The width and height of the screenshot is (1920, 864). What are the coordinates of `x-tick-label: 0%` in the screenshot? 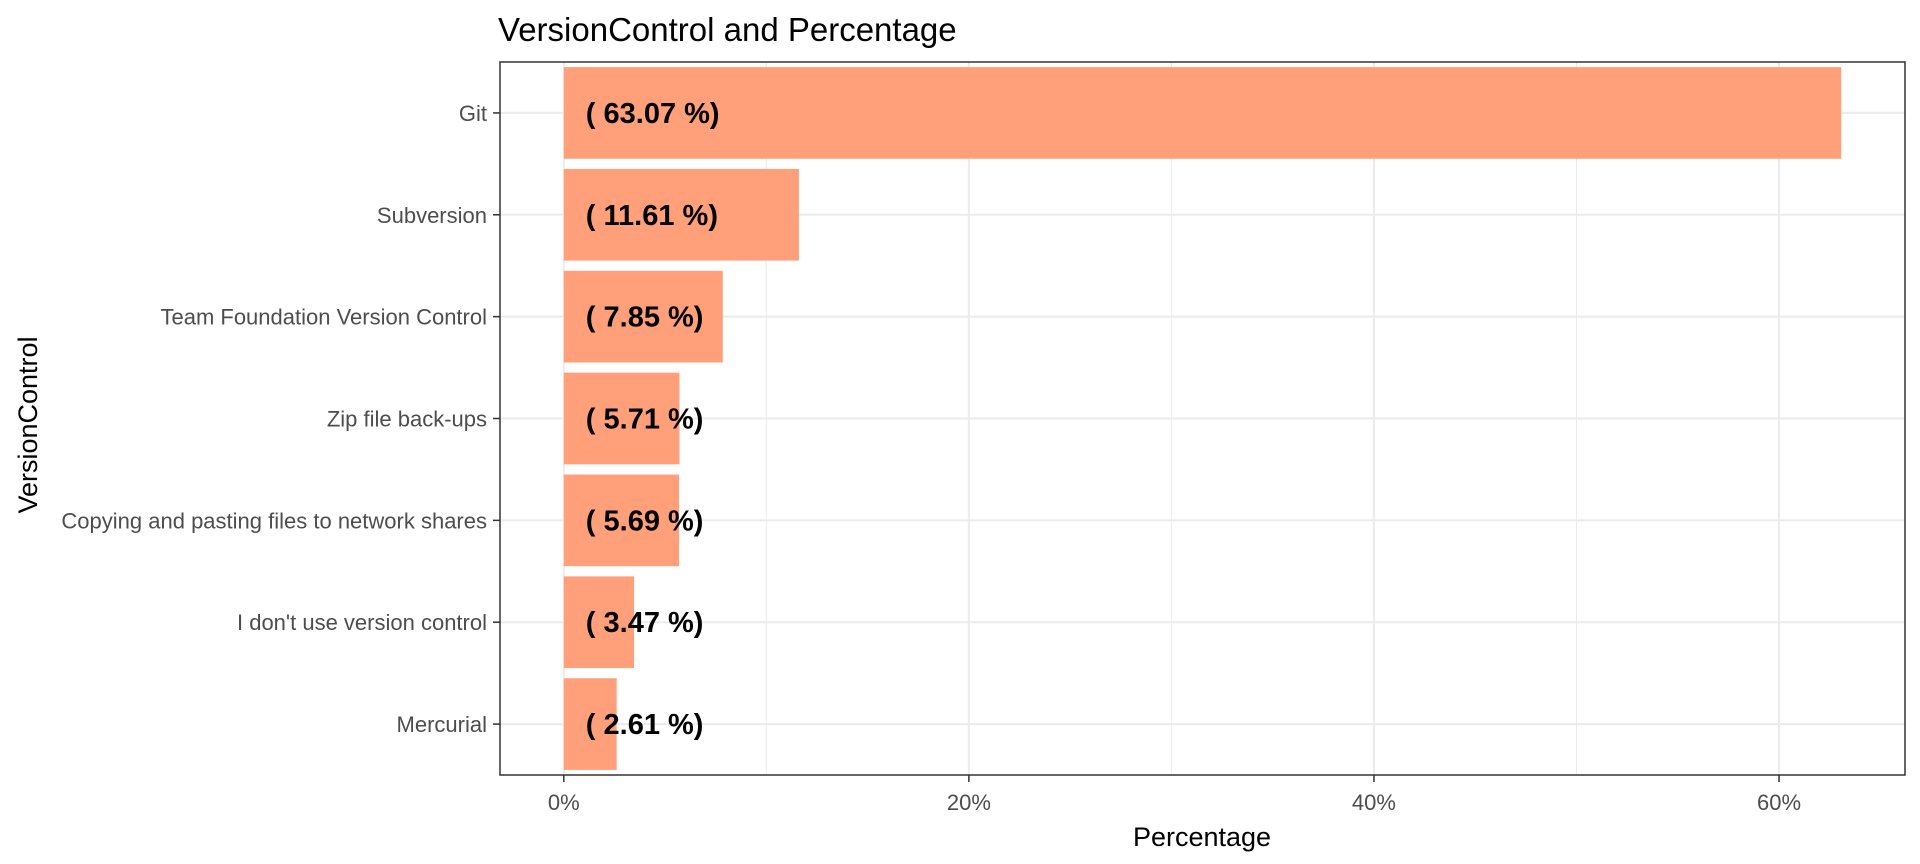 It's located at (564, 802).